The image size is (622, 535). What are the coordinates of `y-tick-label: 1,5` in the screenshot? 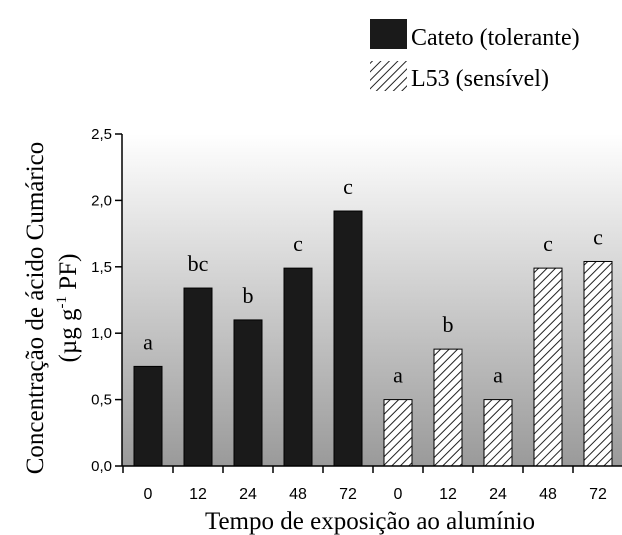 It's located at (101, 267).